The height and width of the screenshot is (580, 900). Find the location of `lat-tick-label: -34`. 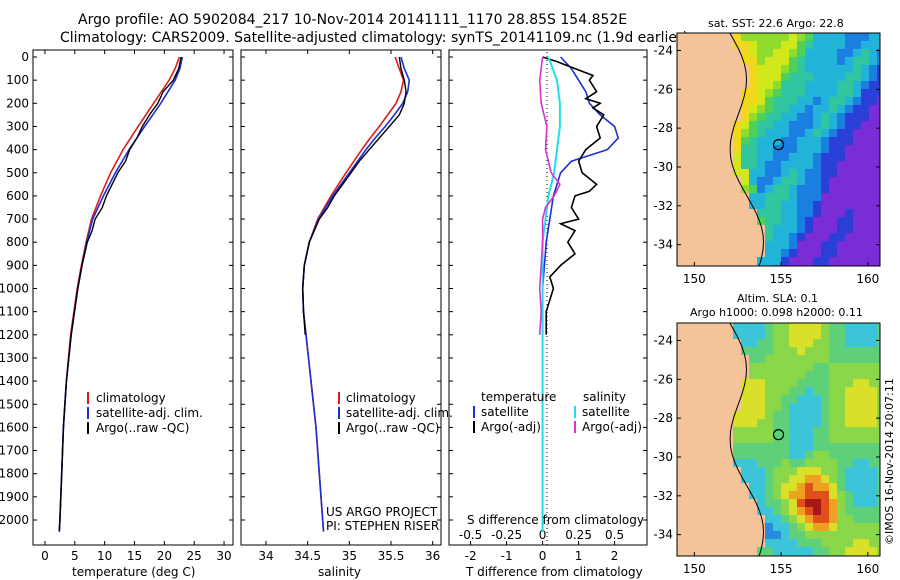

lat-tick-label: -34 is located at coordinates (663, 535).